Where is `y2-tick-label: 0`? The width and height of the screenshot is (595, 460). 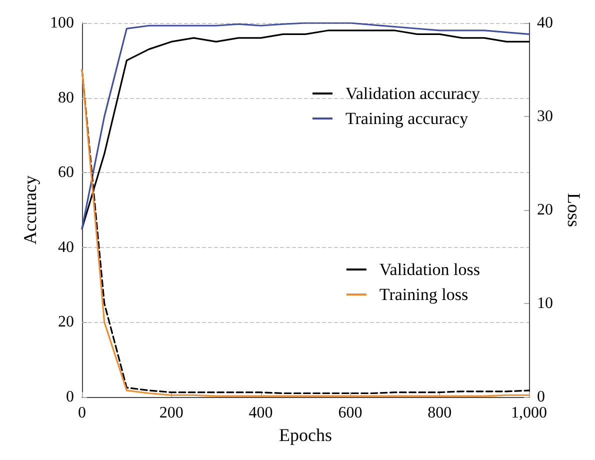
y2-tick-label: 0 is located at coordinates (541, 397).